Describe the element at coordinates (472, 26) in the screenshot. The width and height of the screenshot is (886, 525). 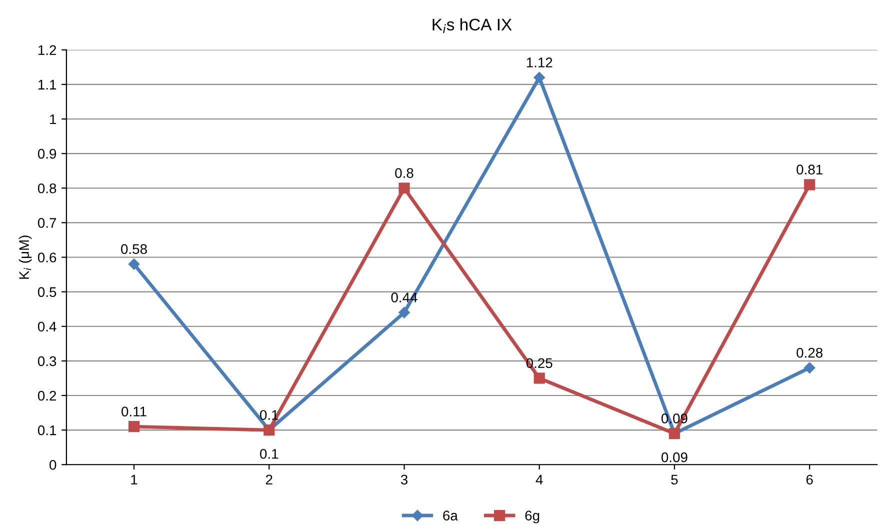
I see `chart-title: K$_{i}$s hCA IX` at that location.